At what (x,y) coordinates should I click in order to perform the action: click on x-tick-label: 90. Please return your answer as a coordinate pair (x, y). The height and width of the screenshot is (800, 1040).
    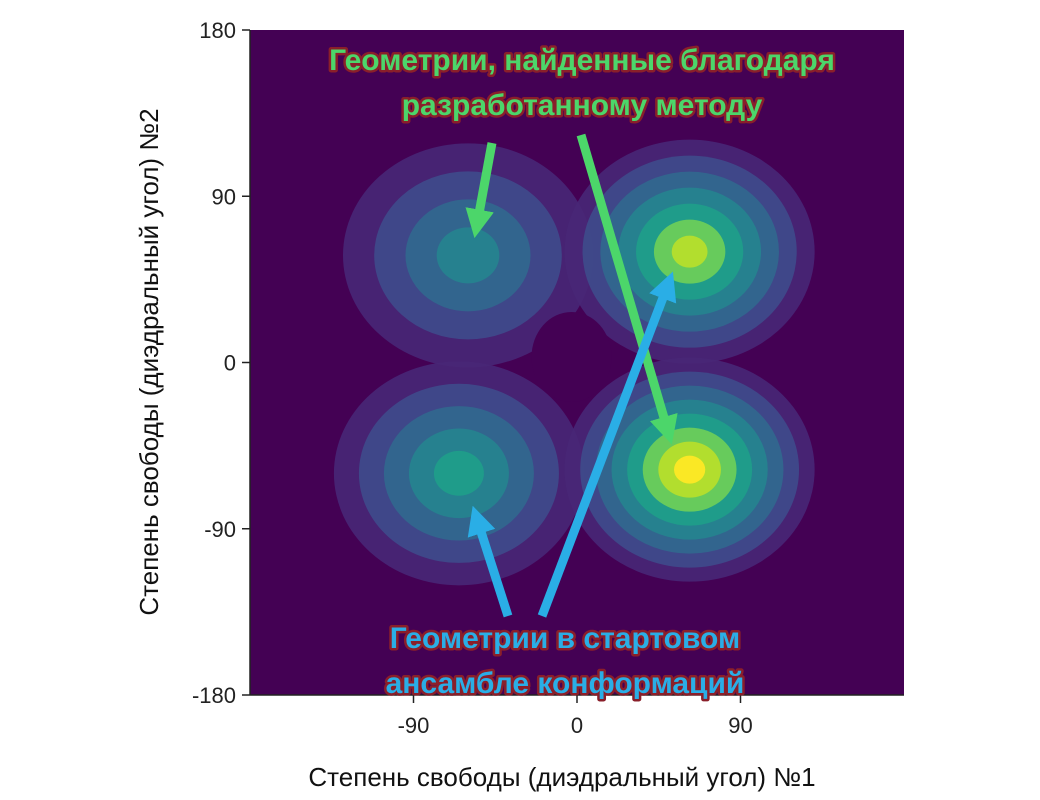
    Looking at the image, I should click on (740, 725).